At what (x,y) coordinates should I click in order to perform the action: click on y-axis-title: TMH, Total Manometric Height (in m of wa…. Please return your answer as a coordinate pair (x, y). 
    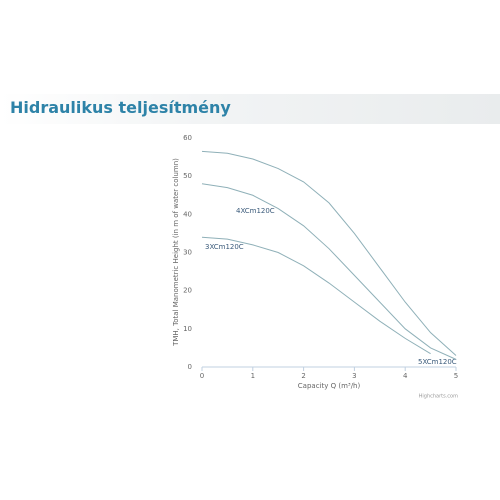
    Looking at the image, I should click on (176, 252).